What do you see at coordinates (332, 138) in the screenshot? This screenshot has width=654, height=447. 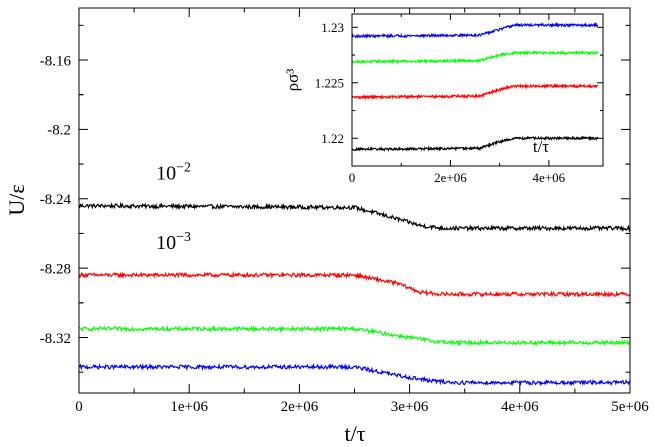 I see `chart-1-ytick-label: 1.22` at bounding box center [332, 138].